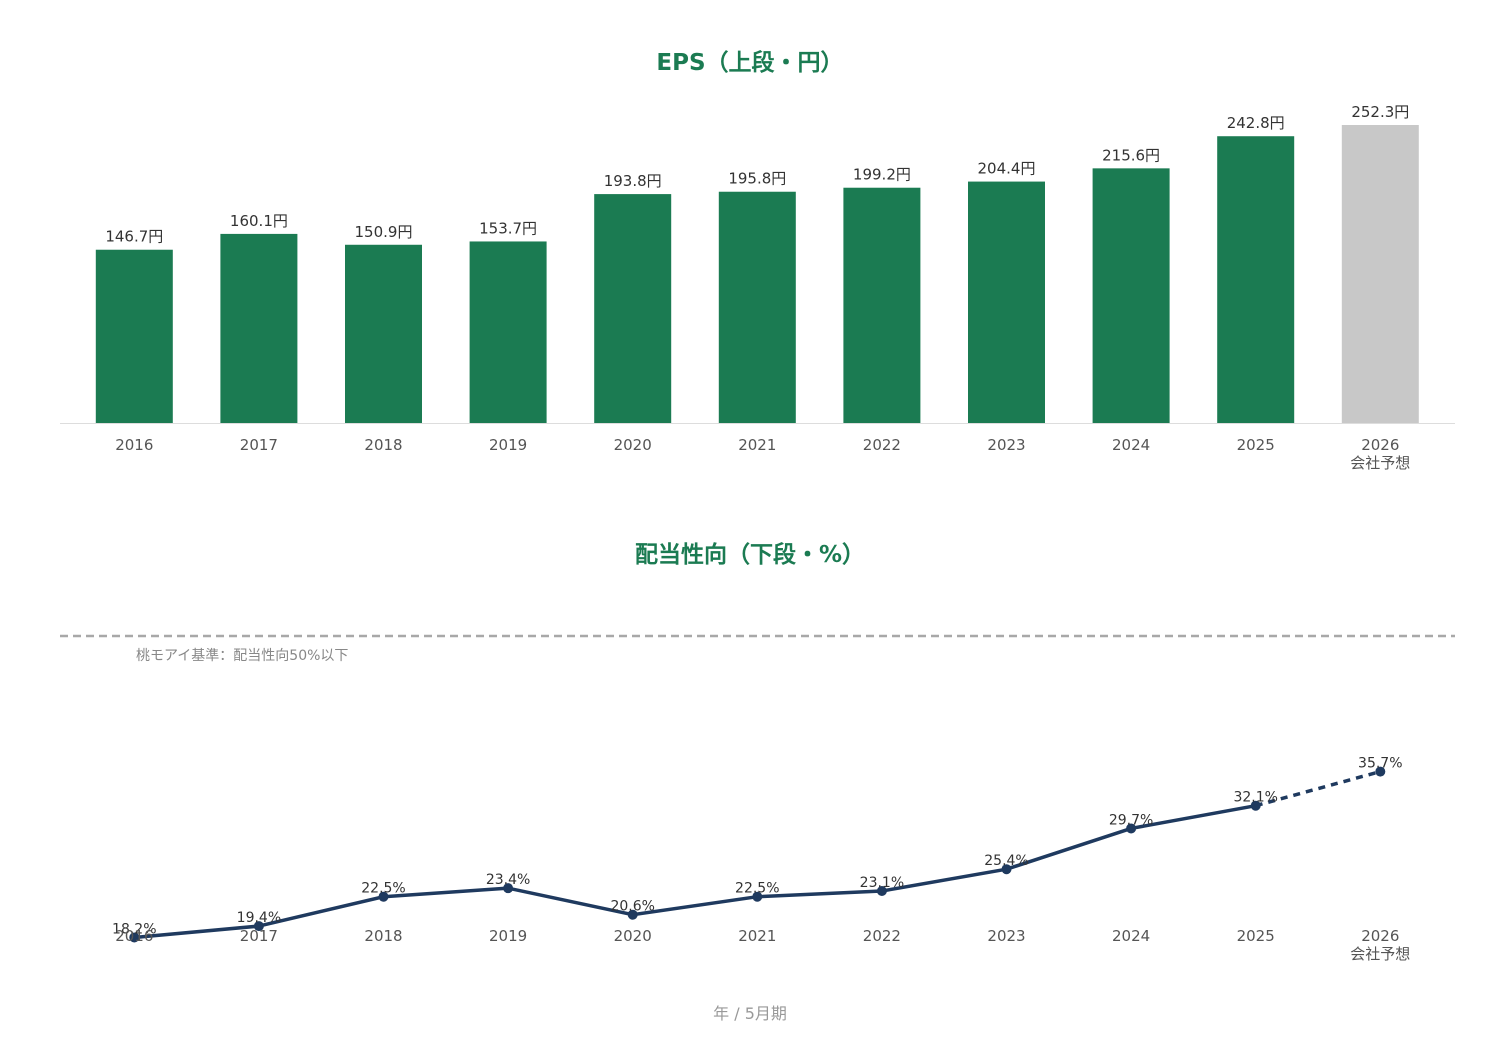 This screenshot has width=1500, height=1050. Describe the element at coordinates (1256, 445) in the screenshot. I see `eps-x-tick-label: 2025` at that location.